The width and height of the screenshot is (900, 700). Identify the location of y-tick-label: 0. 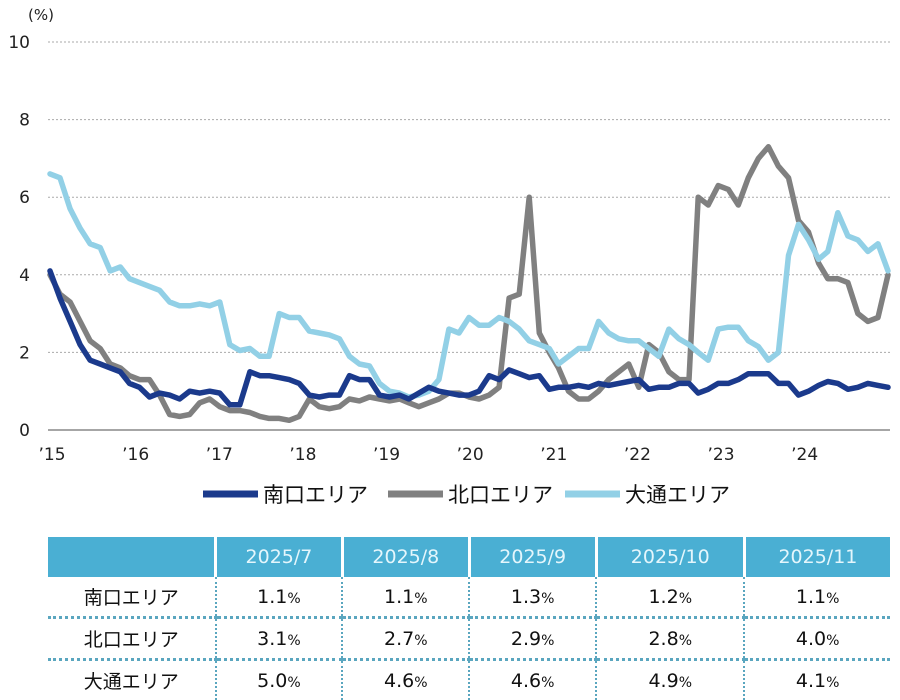
(24, 431).